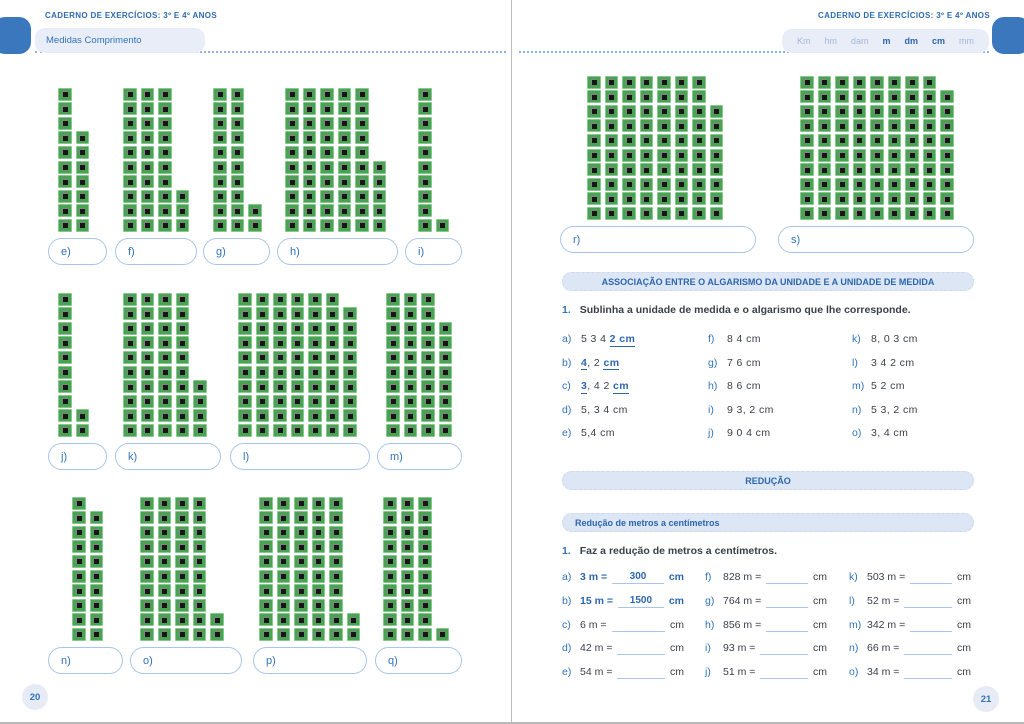 This screenshot has width=1024, height=724. What do you see at coordinates (433, 251) in the screenshot?
I see `answer-box: i)` at bounding box center [433, 251].